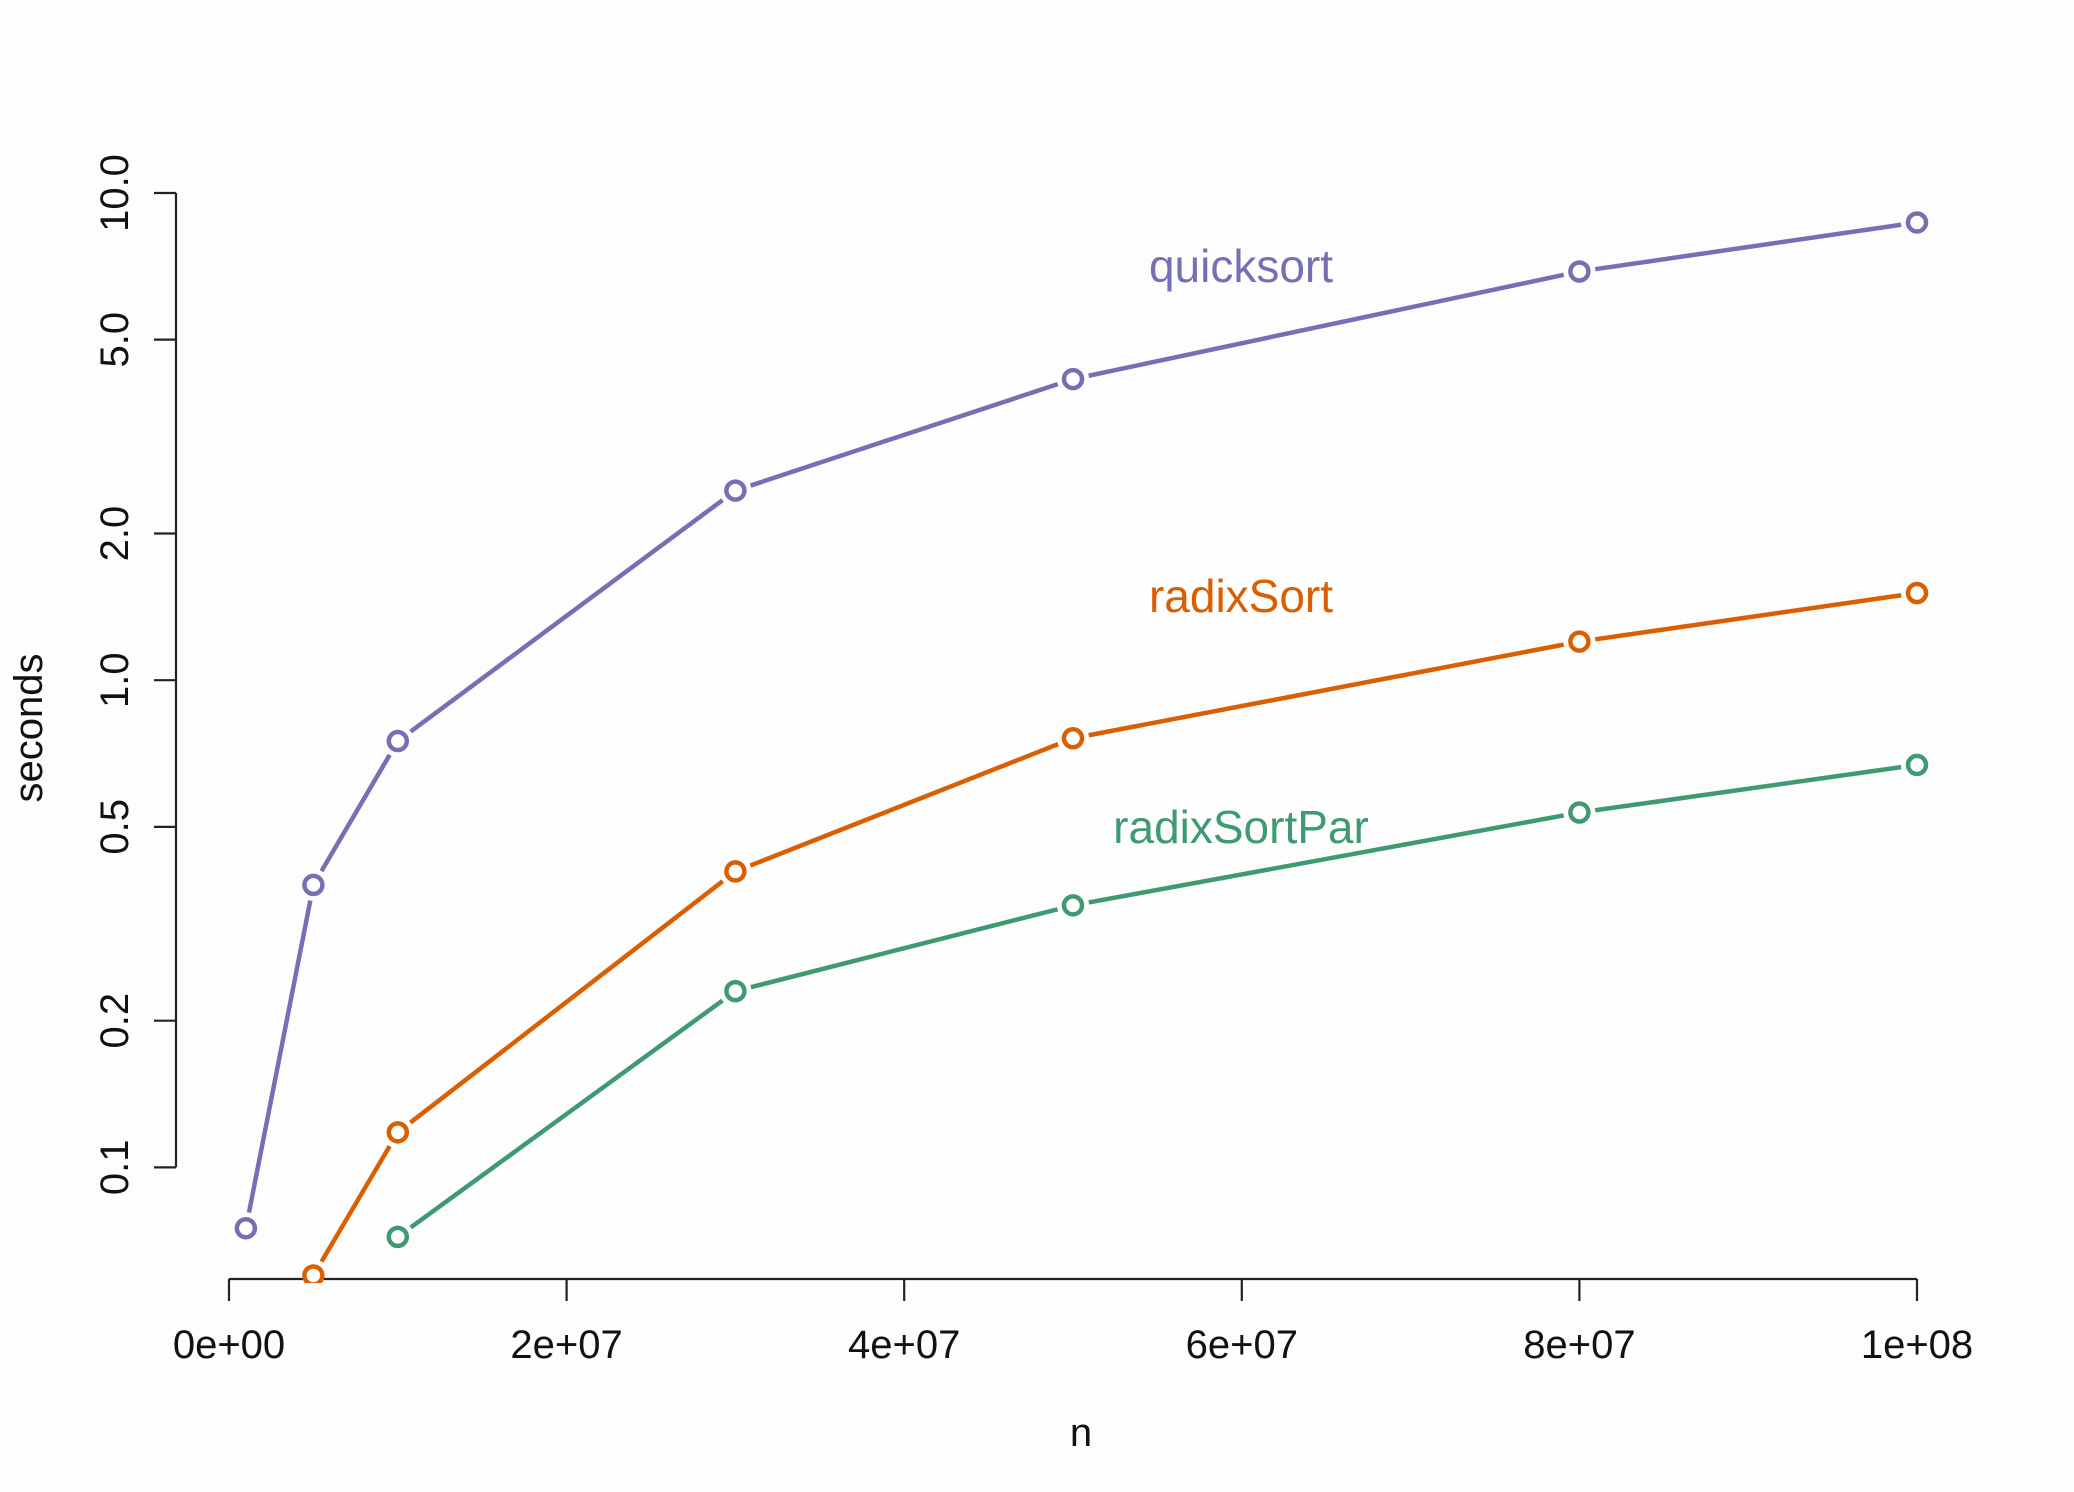 This screenshot has width=2074, height=1492. I want to click on x-tick-label: 8e+07, so click(1579, 1345).